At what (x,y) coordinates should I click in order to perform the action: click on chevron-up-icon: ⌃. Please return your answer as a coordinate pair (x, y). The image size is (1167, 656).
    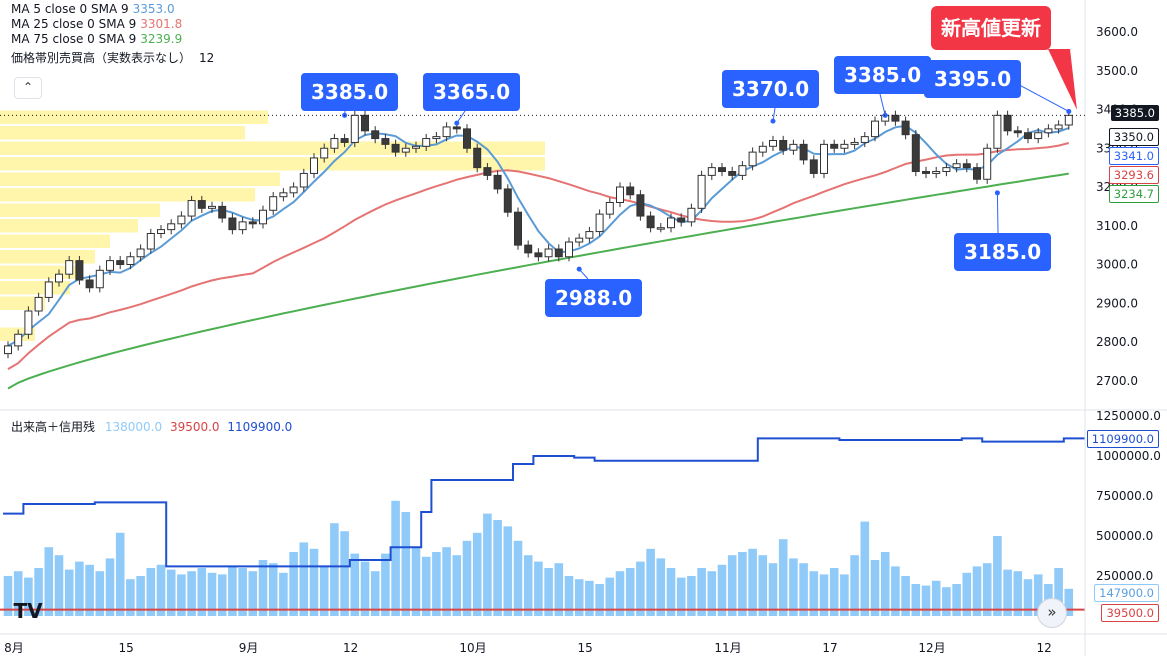
    Looking at the image, I should click on (28, 87).